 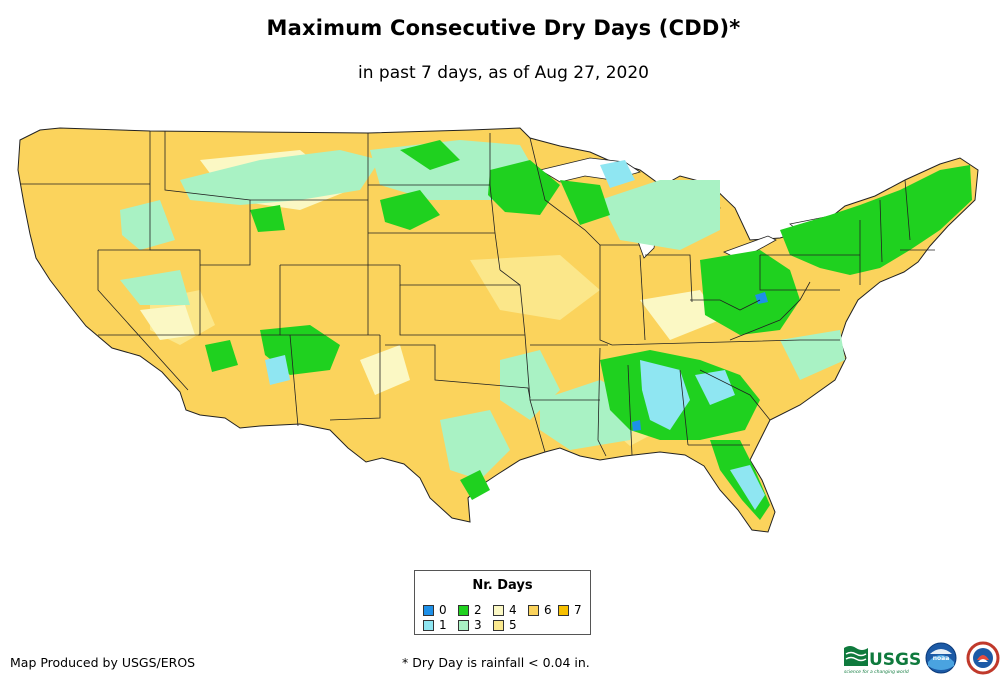 I want to click on svg-text: noaa, so click(x=941, y=658).